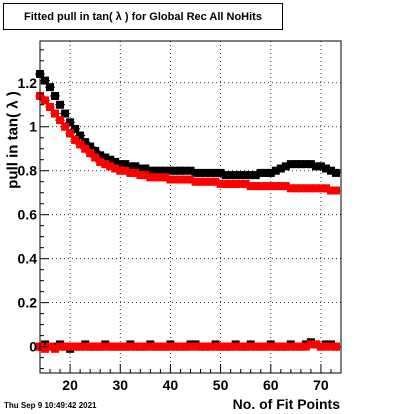 This screenshot has width=400, height=414. What do you see at coordinates (70, 385) in the screenshot?
I see `x-tick-label: 20` at bounding box center [70, 385].